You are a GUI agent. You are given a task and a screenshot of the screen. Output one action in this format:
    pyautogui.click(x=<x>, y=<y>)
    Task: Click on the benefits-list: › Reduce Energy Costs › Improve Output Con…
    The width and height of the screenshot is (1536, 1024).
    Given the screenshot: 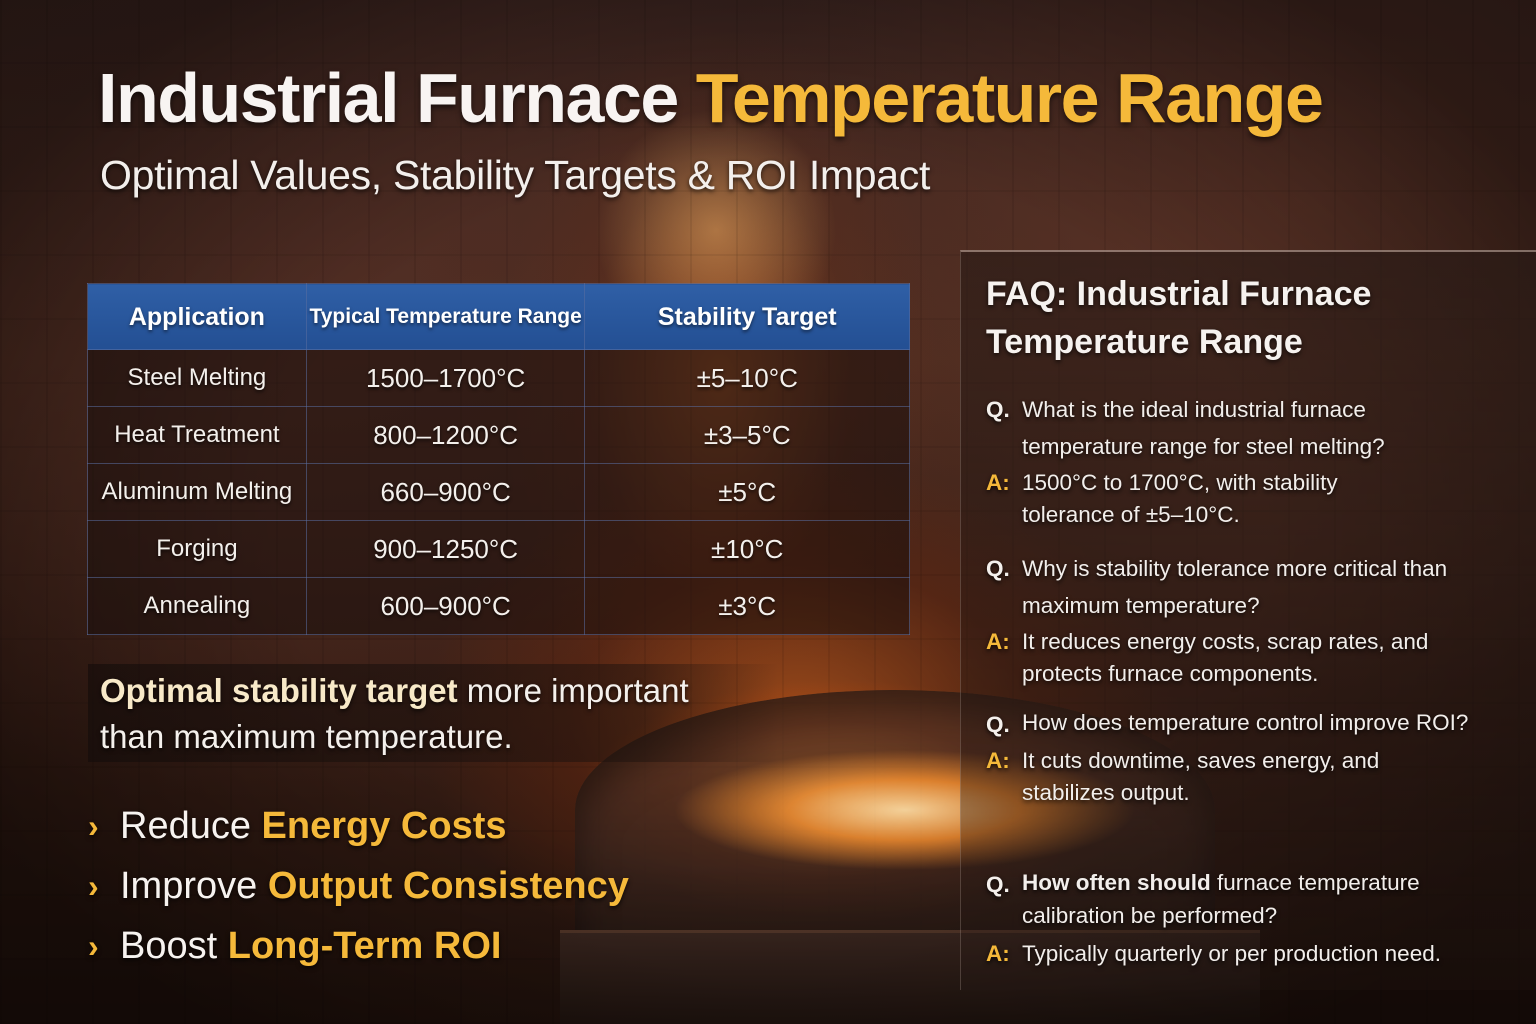 What is the action you would take?
    pyautogui.click(x=358, y=890)
    